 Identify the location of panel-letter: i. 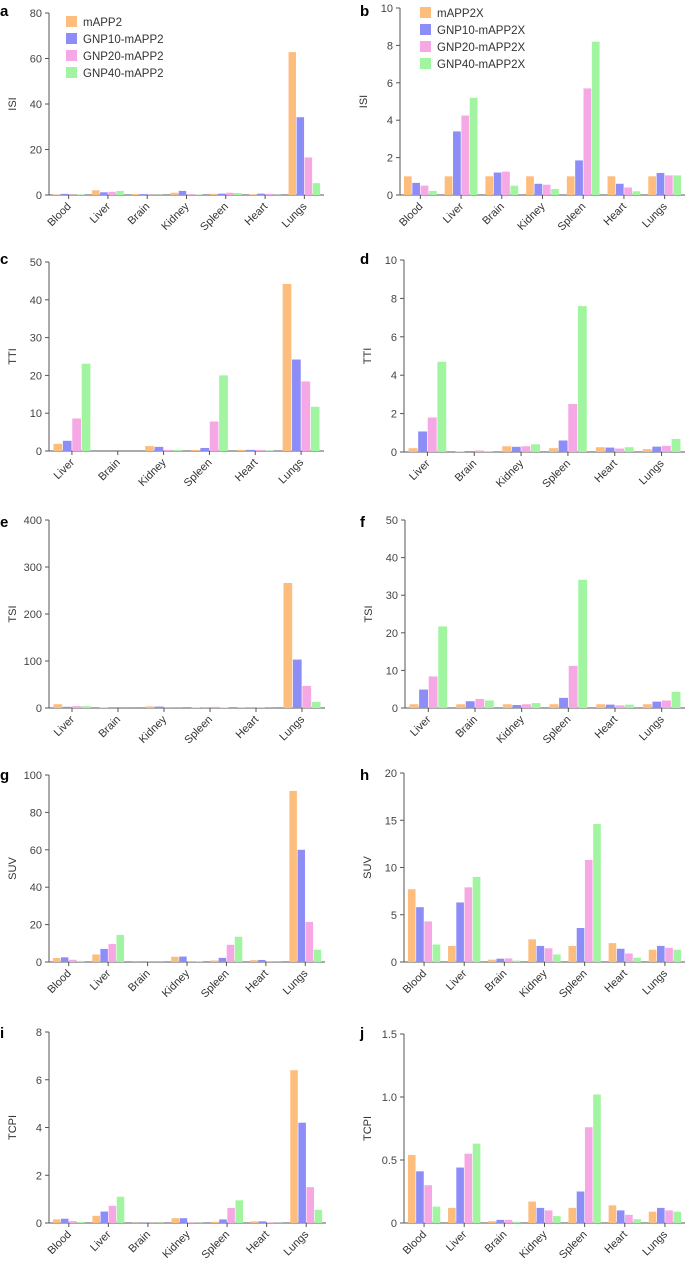
(2, 1033).